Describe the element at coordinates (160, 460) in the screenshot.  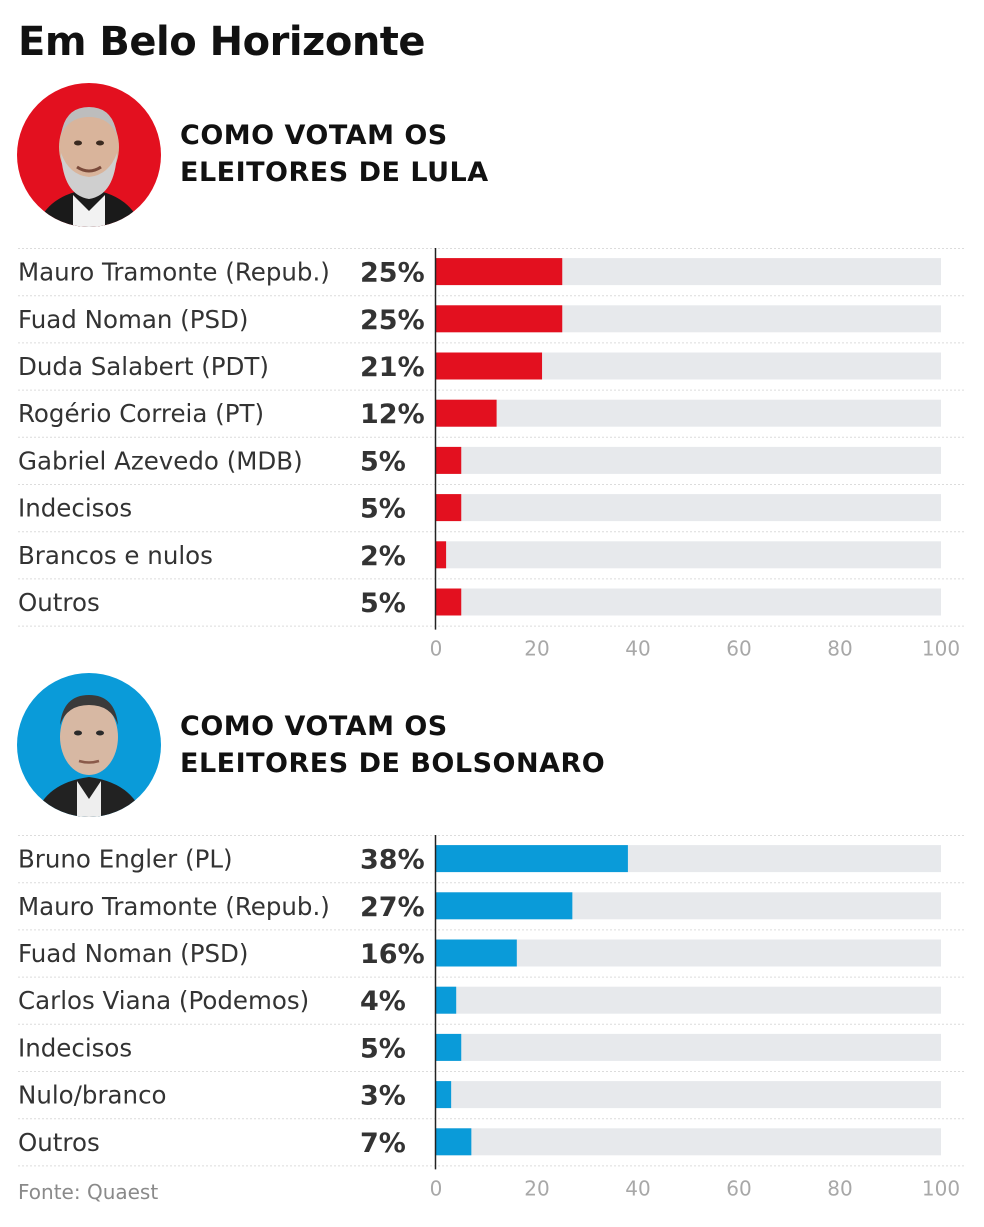
I see `category-label: Gabriel Azevedo (MDB)` at that location.